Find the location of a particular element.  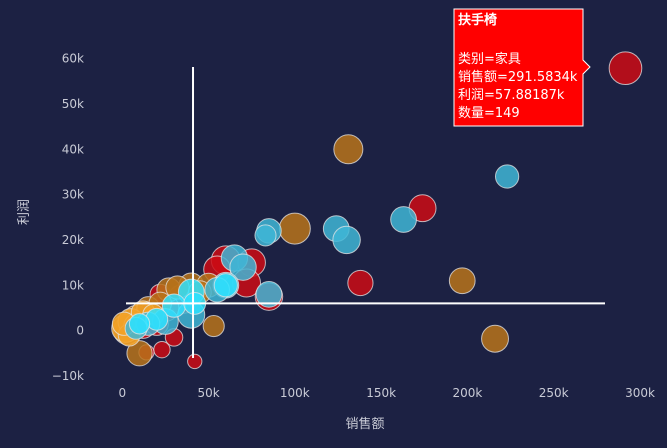

tooltip-category: 类别=家具 is located at coordinates (489, 59).